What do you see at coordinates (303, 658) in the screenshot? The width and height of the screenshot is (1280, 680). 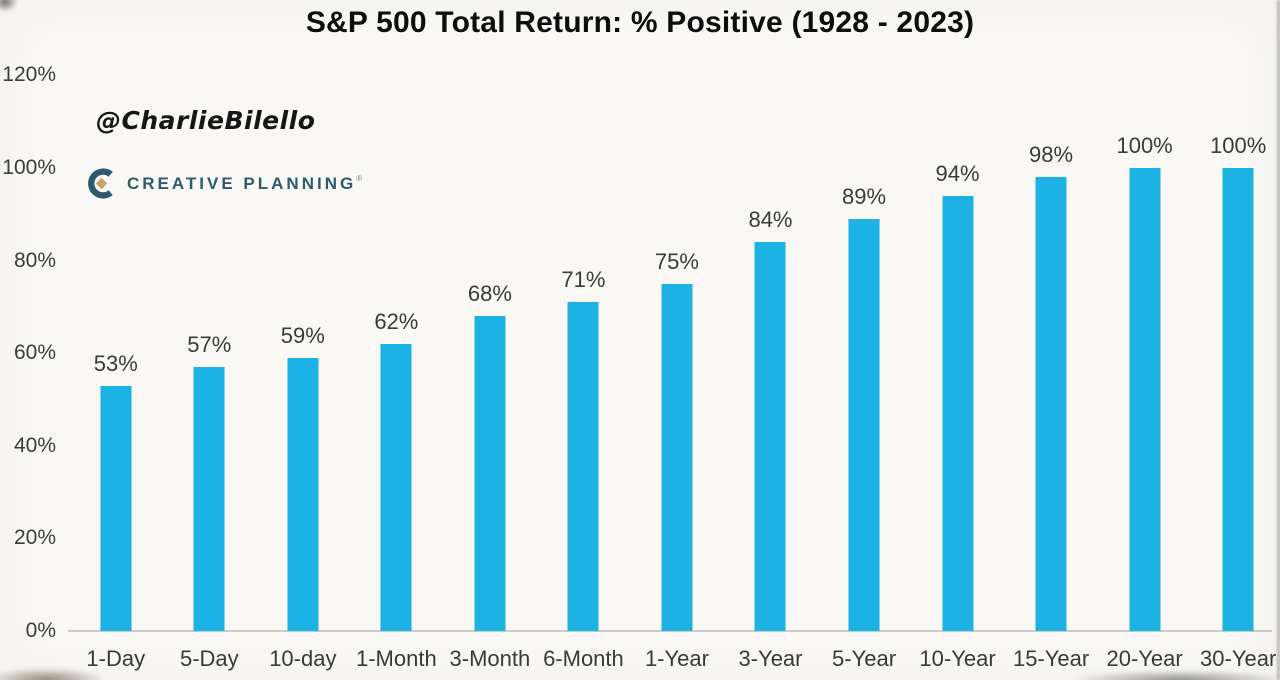 I see `x-category-label: 10-day` at bounding box center [303, 658].